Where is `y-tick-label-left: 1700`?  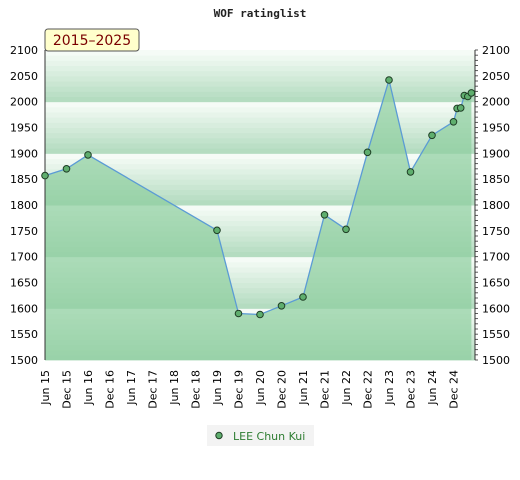
y-tick-label-left: 1700 is located at coordinates (24, 257).